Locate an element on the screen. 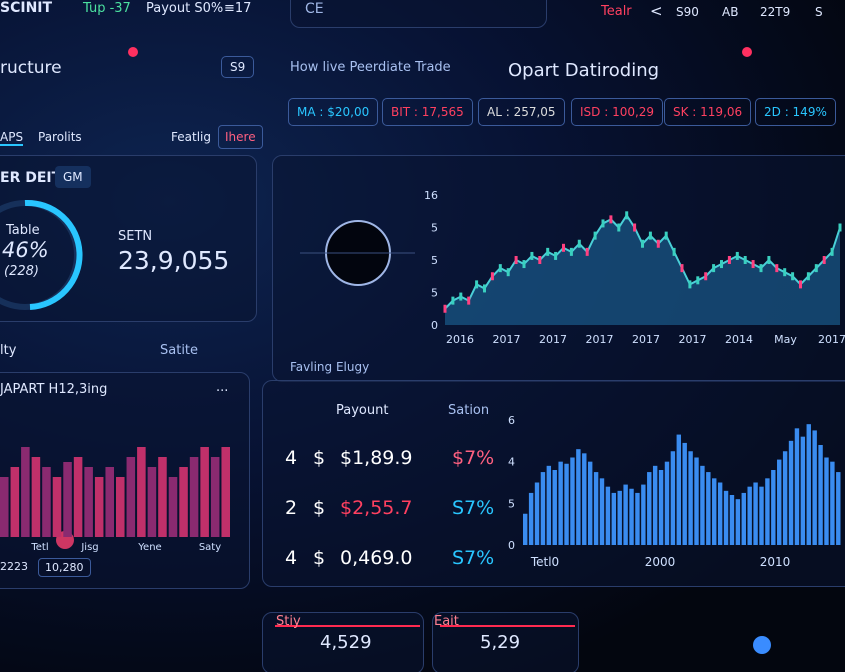  nav: < is located at coordinates (656, 11).